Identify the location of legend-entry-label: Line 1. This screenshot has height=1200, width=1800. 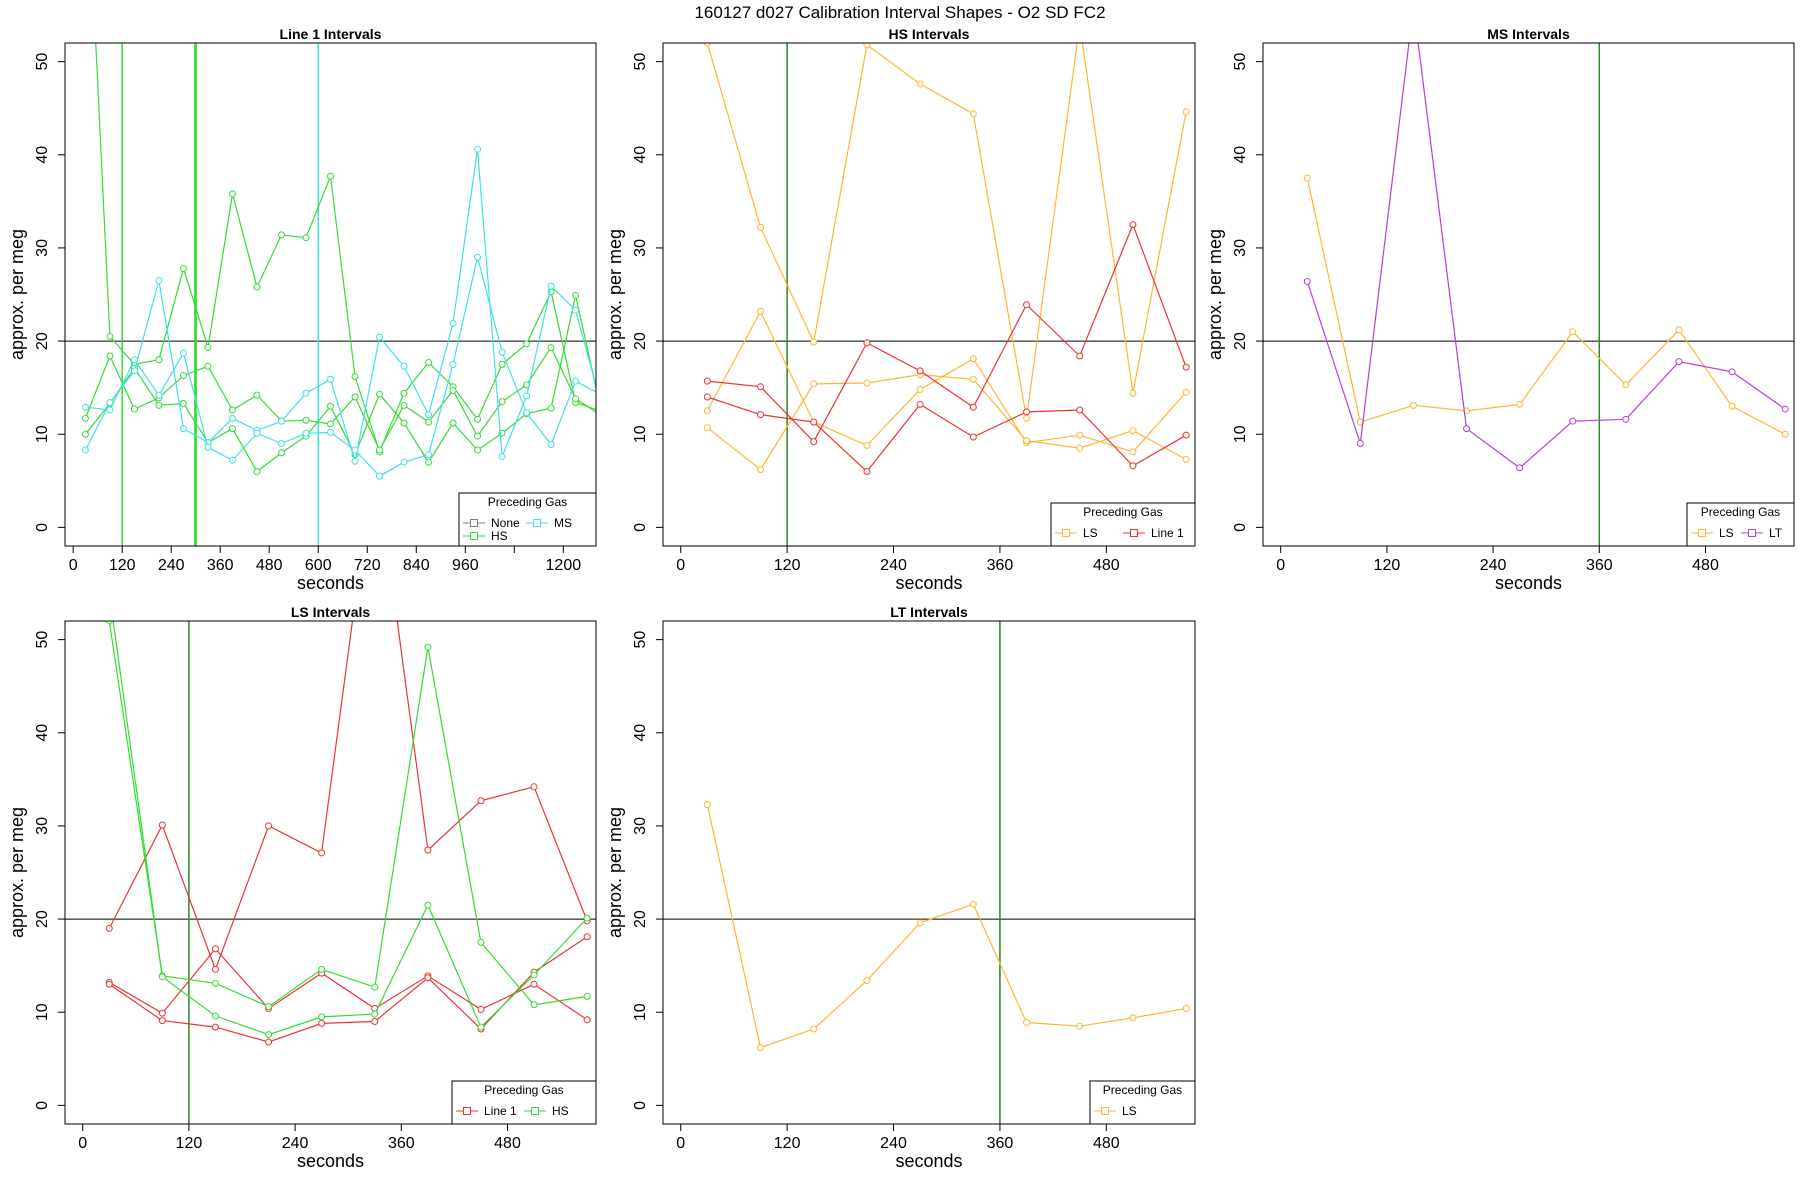
(500, 1111).